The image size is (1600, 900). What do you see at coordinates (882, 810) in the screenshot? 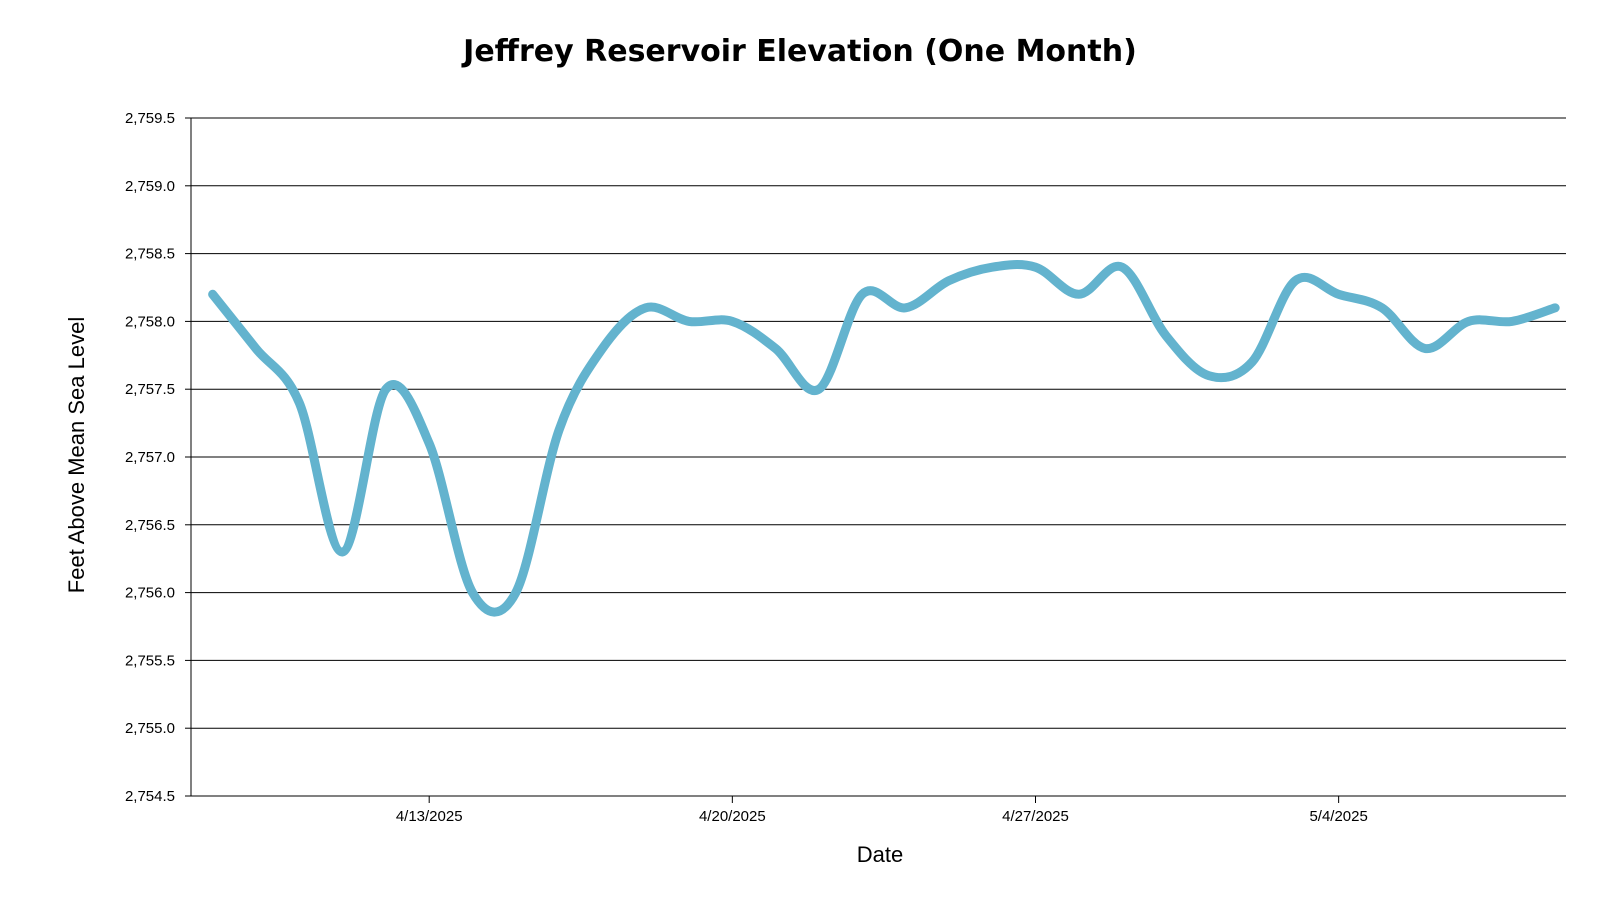
I see `x-axis-ticks: 4/13/2025 4/20/2025 4/27/2025 5/4/2025` at bounding box center [882, 810].